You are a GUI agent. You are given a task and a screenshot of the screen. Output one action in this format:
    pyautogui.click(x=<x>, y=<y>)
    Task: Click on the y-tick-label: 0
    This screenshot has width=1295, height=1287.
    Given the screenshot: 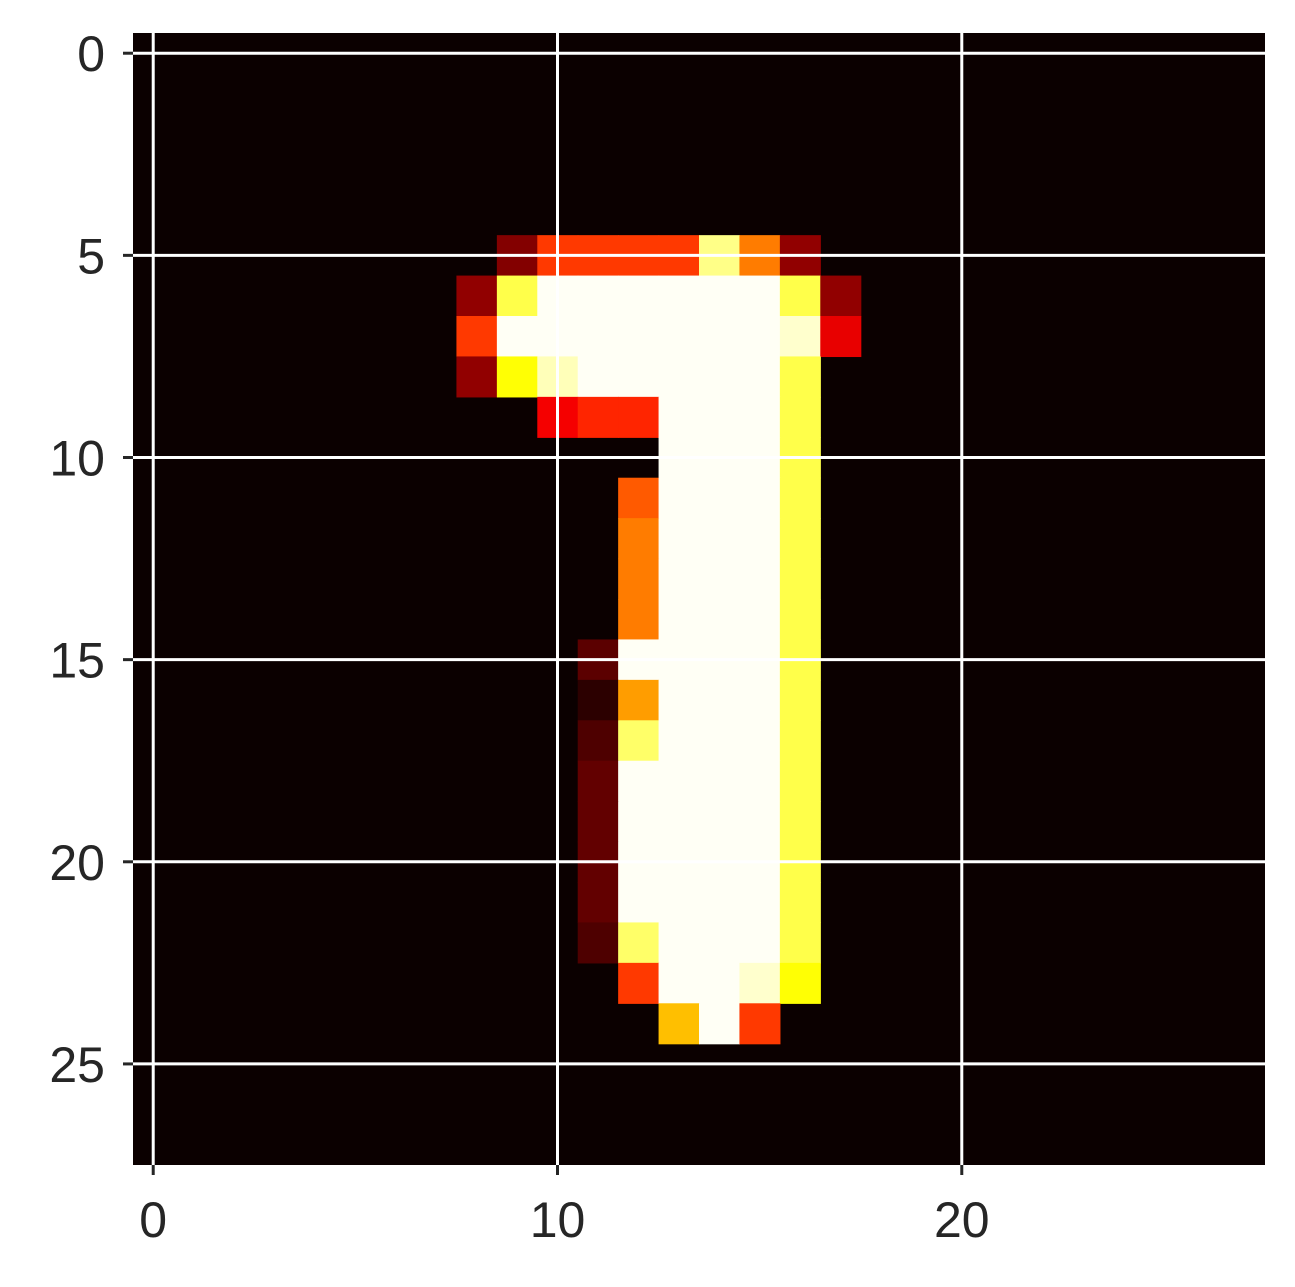 What is the action you would take?
    pyautogui.click(x=91, y=54)
    